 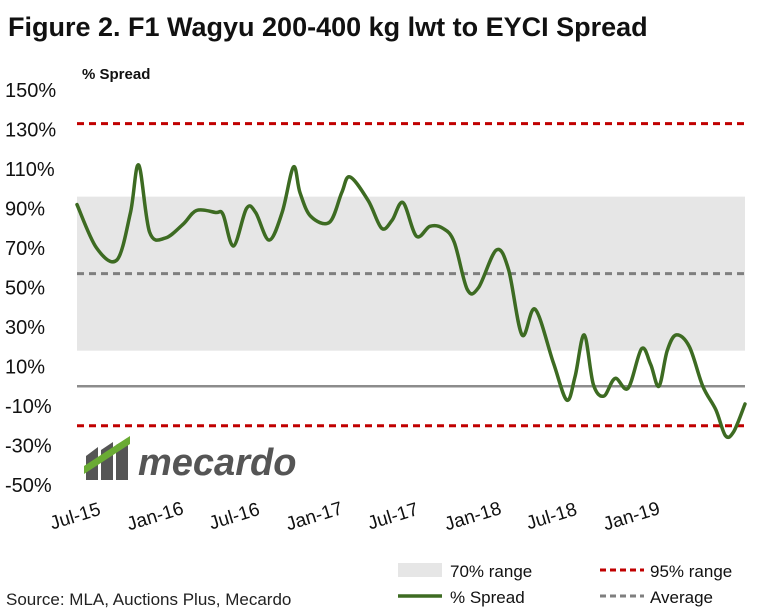 I want to click on y-tick-label: 150%, so click(x=30, y=91).